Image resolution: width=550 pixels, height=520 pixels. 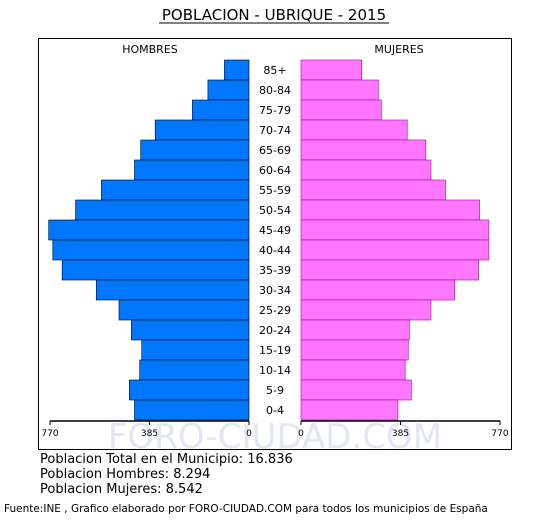 What do you see at coordinates (274, 70) in the screenshot?
I see `age-label-85+: 85+` at bounding box center [274, 70].